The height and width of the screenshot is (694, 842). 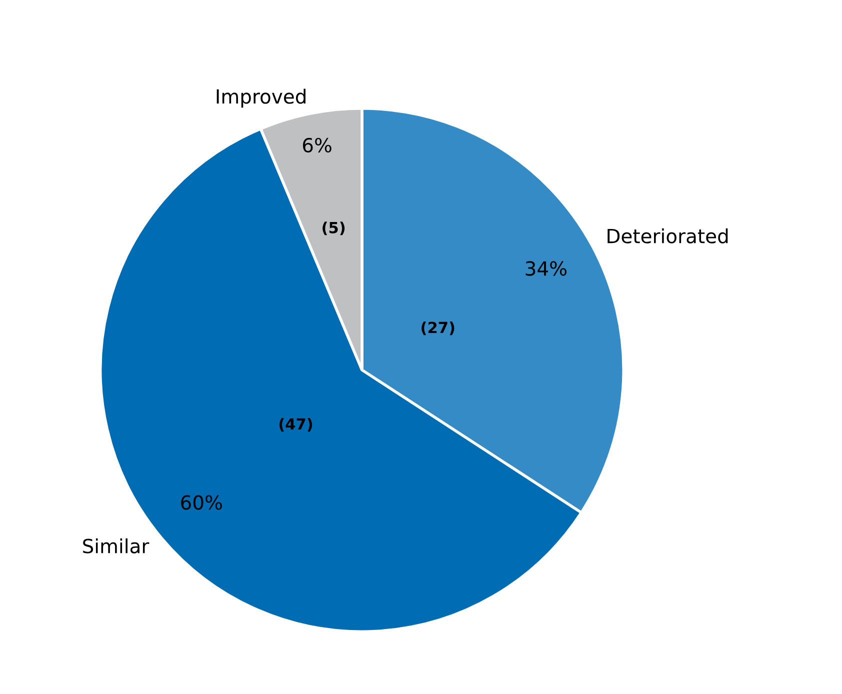 What do you see at coordinates (668, 236) in the screenshot?
I see `slice-label: Deteriorated` at bounding box center [668, 236].